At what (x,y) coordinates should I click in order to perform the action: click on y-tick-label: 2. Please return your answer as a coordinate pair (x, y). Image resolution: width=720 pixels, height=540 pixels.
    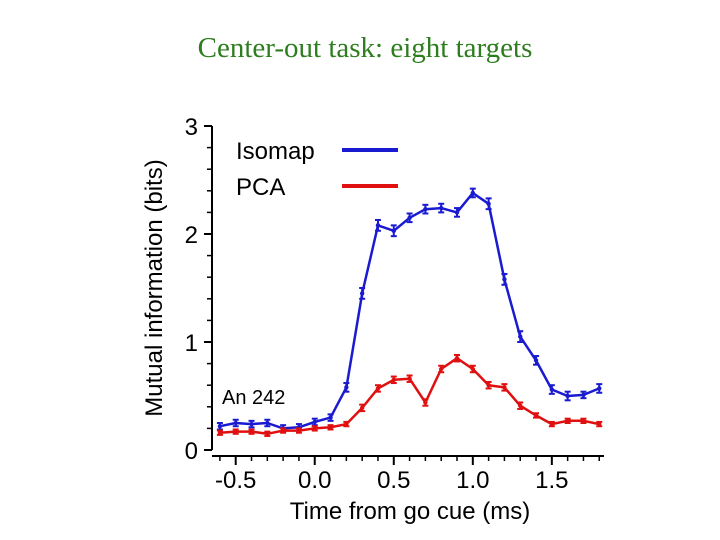
    Looking at the image, I should click on (191, 235).